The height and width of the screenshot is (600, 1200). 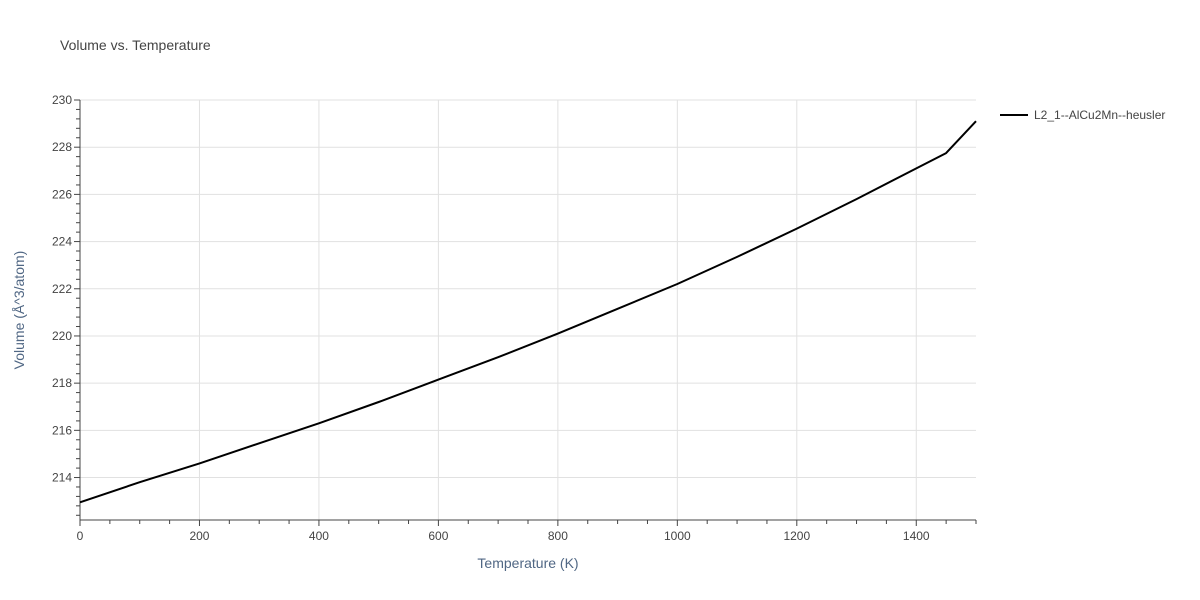 I want to click on x-tick-label: 200, so click(x=199, y=536).